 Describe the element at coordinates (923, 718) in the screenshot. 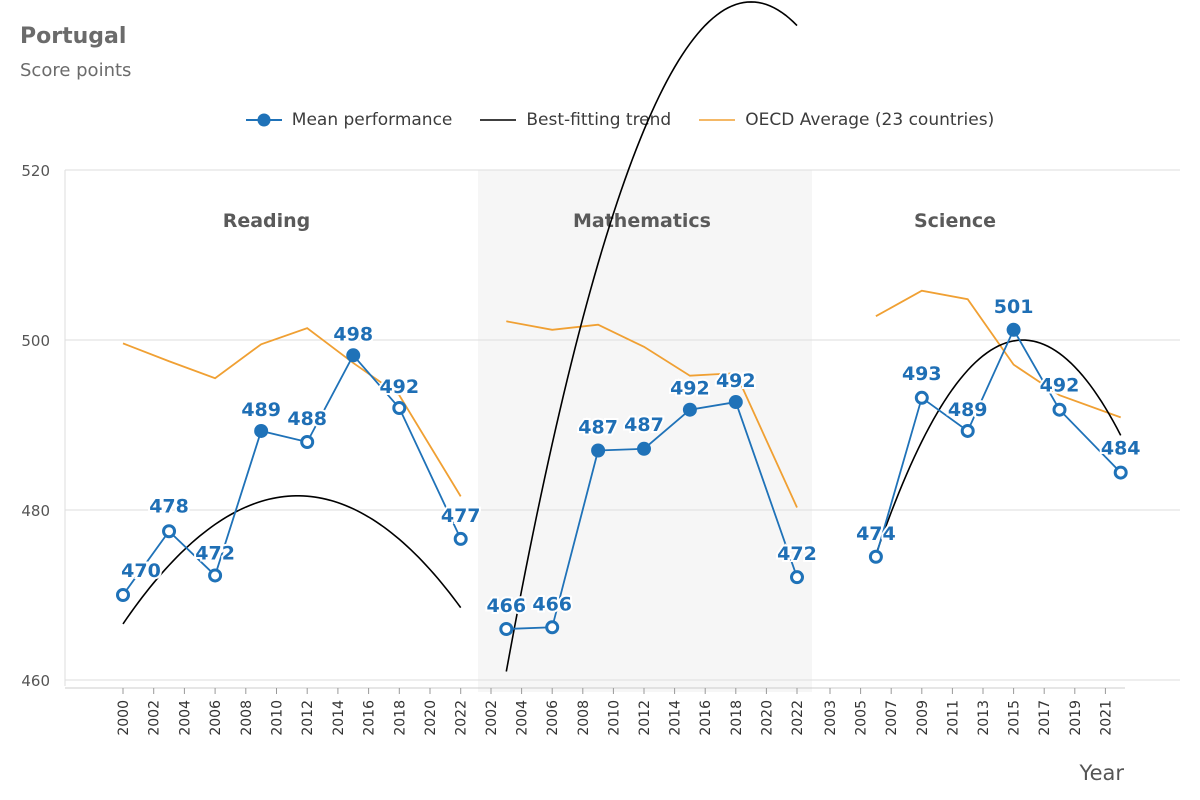

I see `x-tick-label: 2009` at that location.